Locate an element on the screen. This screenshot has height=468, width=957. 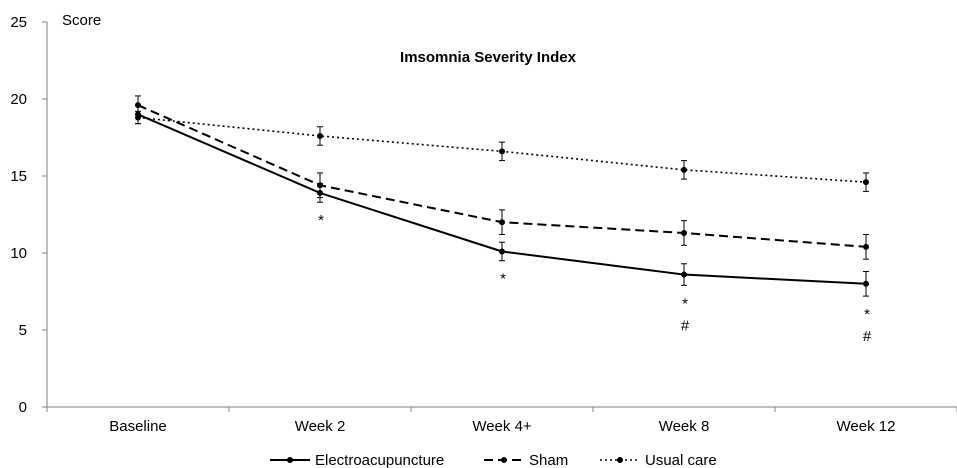
x-axis-ticks: Baseline Week 2 Week 4+ Week 8 Week 12 is located at coordinates (501, 421).